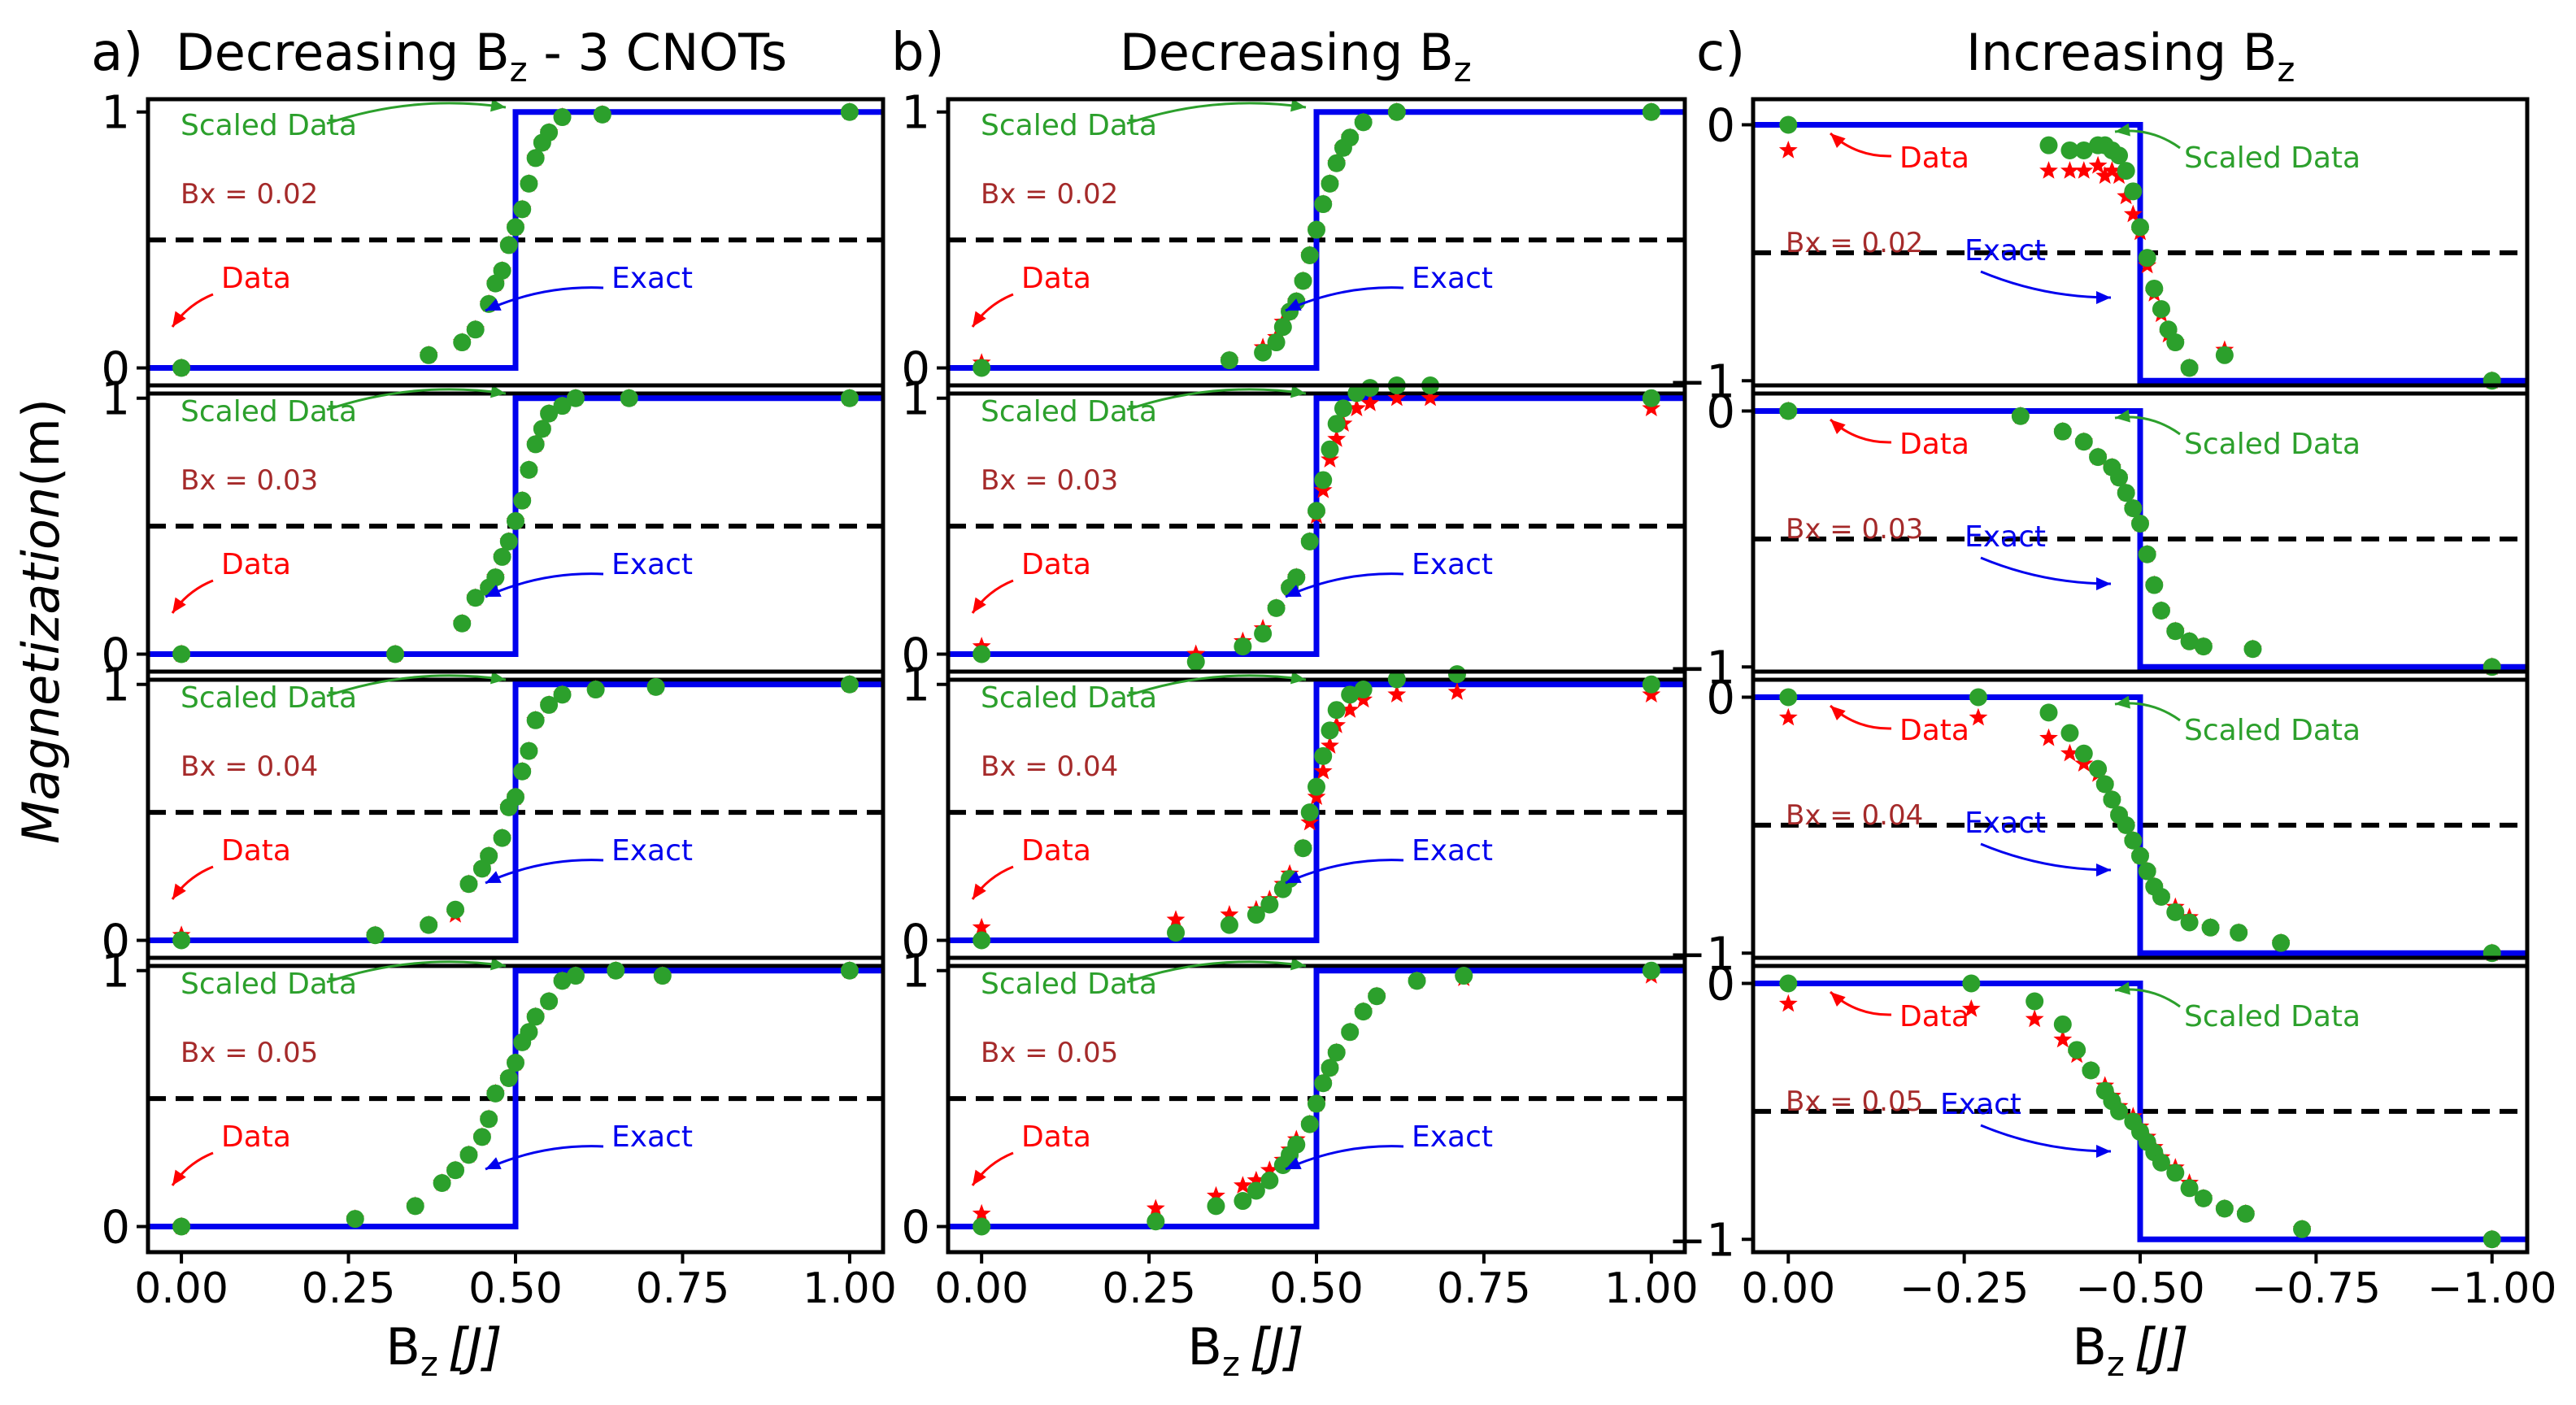 This screenshot has height=1405, width=2576. Describe the element at coordinates (1049, 1053) in the screenshot. I see `bx-label: Bx = 0.05` at that location.